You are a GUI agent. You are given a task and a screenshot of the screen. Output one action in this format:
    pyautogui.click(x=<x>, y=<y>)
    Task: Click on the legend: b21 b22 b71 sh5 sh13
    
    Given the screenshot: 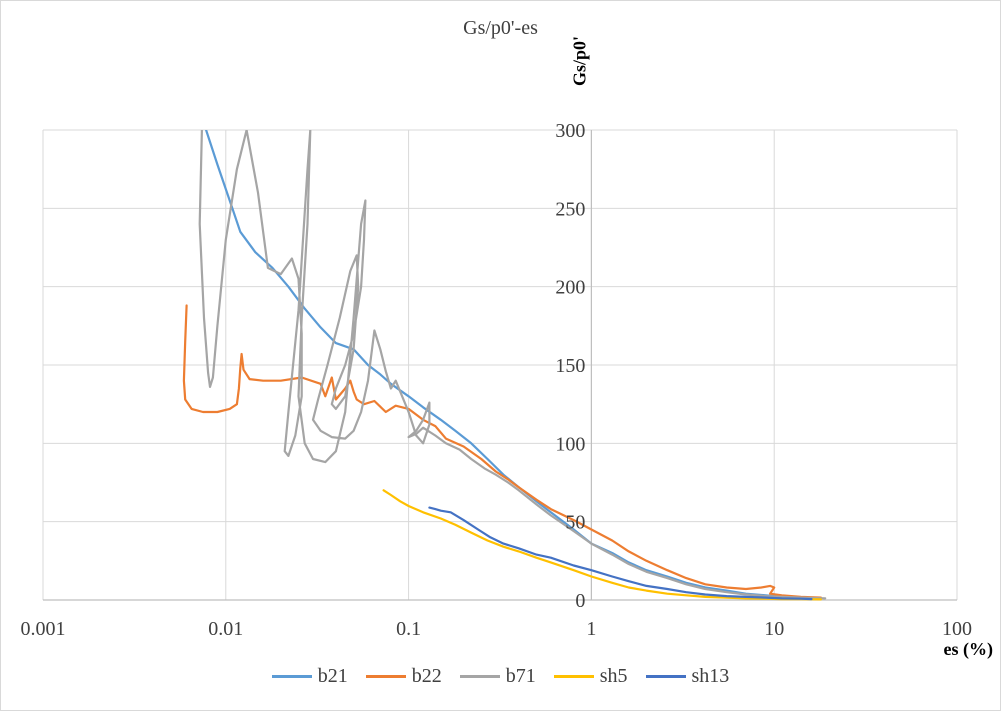 What is the action you would take?
    pyautogui.click(x=500, y=676)
    